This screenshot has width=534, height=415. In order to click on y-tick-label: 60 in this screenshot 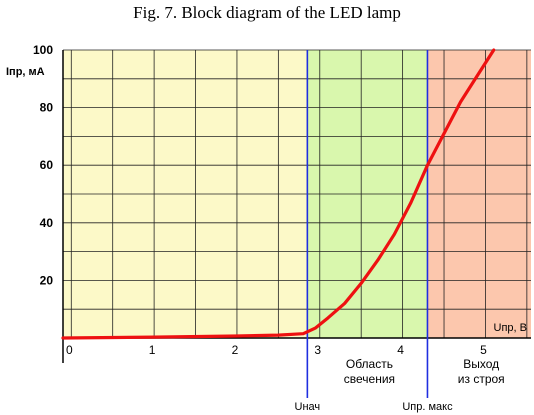, I will do `click(47, 165)`.